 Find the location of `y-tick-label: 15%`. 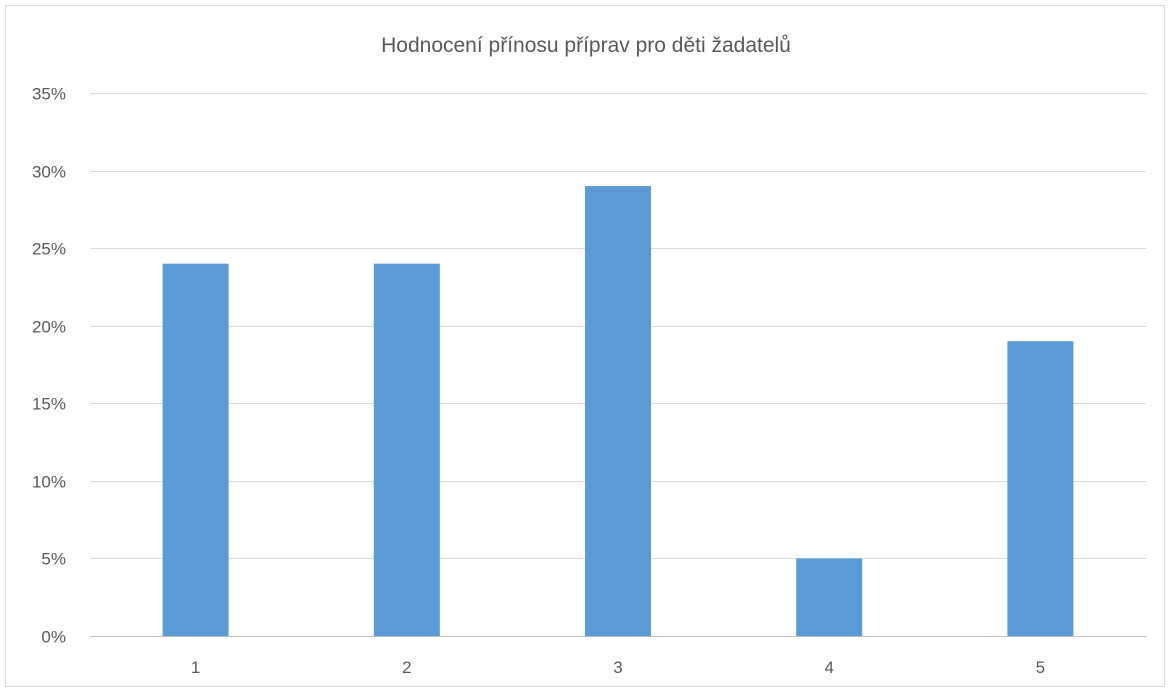

y-tick-label: 15% is located at coordinates (49, 404).